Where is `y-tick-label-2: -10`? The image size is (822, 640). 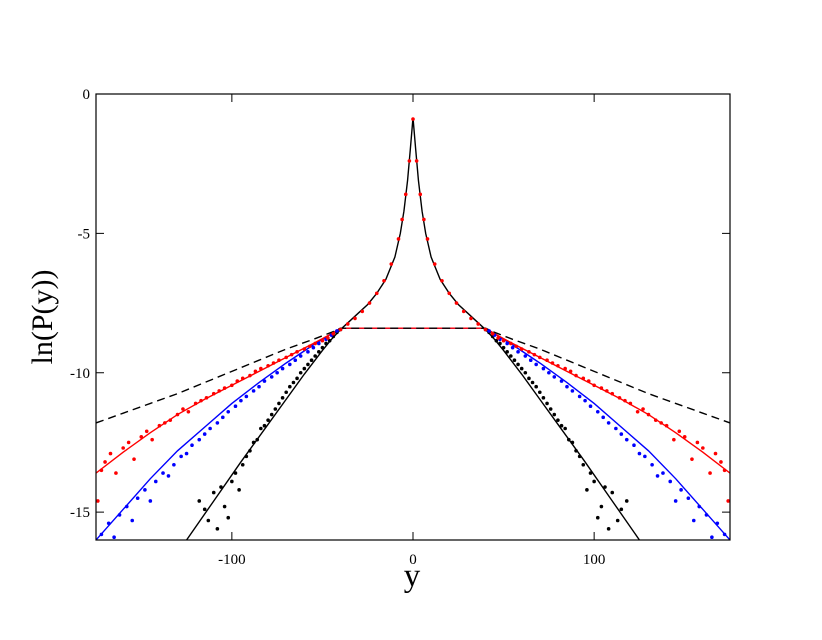 y-tick-label-2: -10 is located at coordinates (80, 374).